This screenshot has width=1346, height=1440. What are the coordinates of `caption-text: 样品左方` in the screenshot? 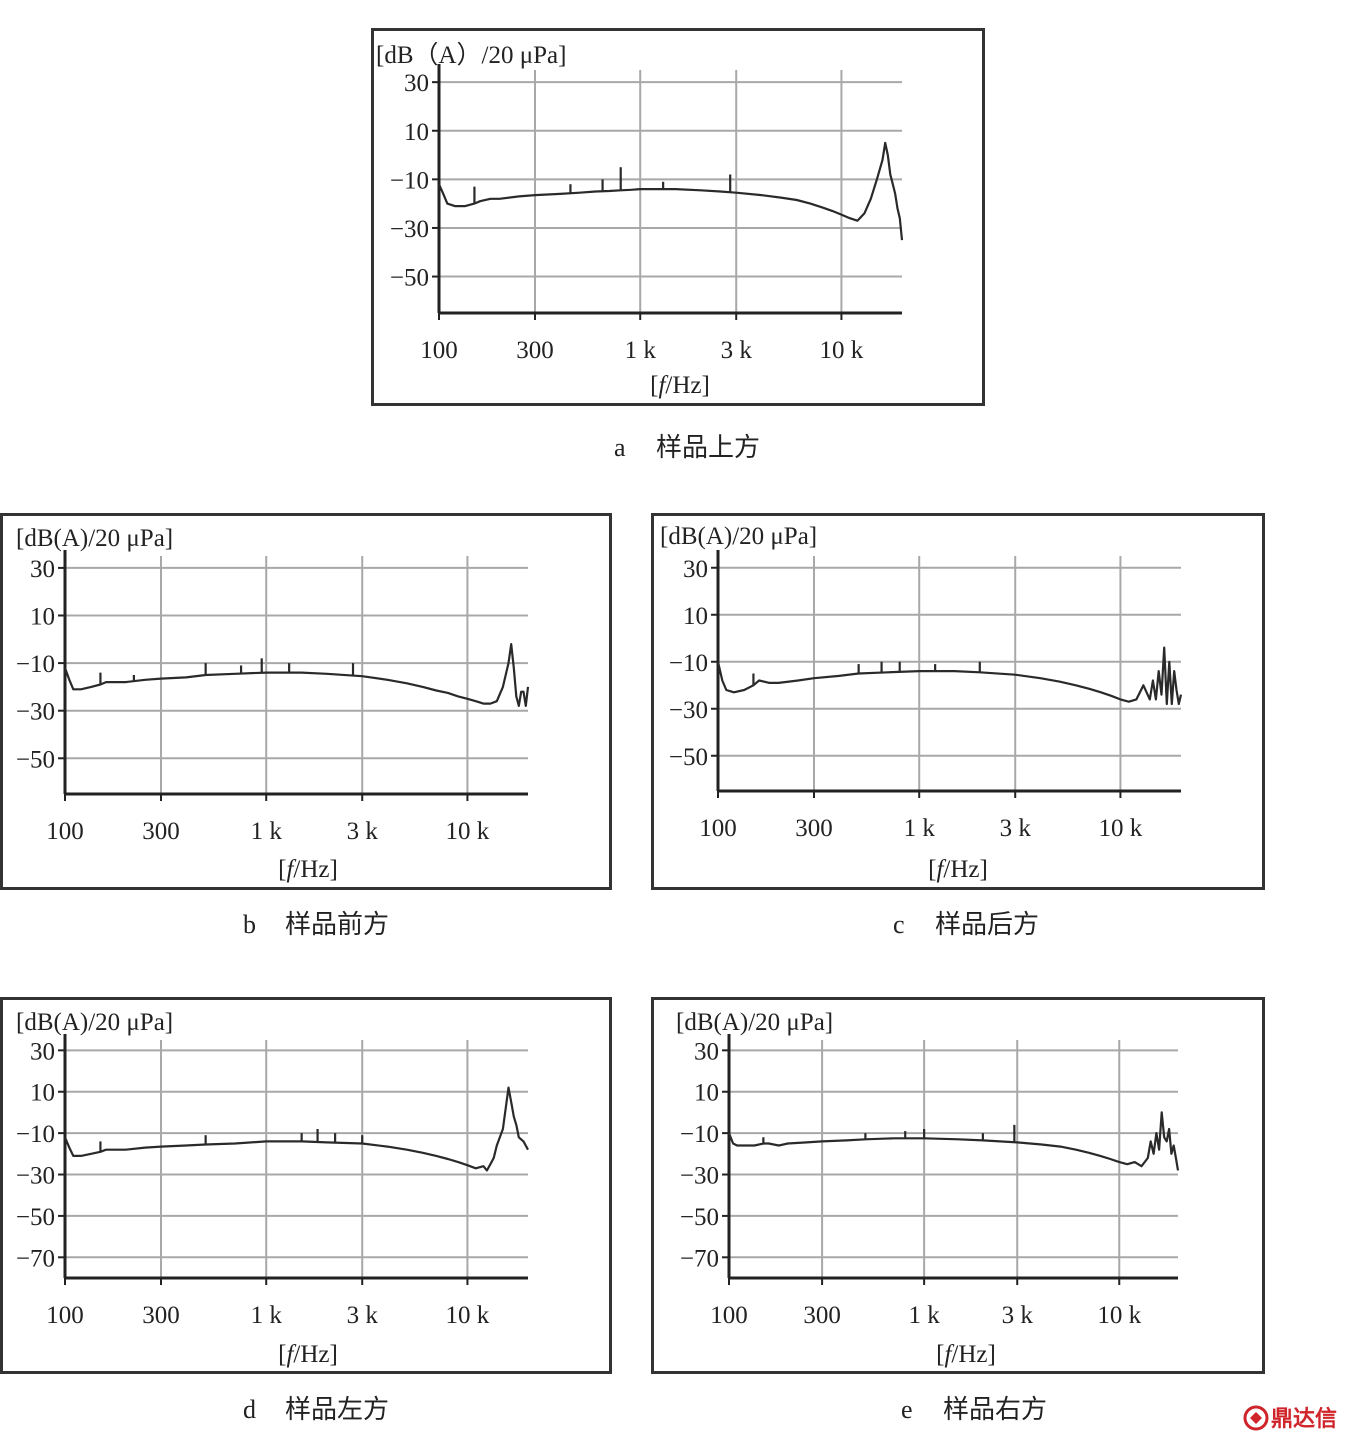 It's located at (337, 1409).